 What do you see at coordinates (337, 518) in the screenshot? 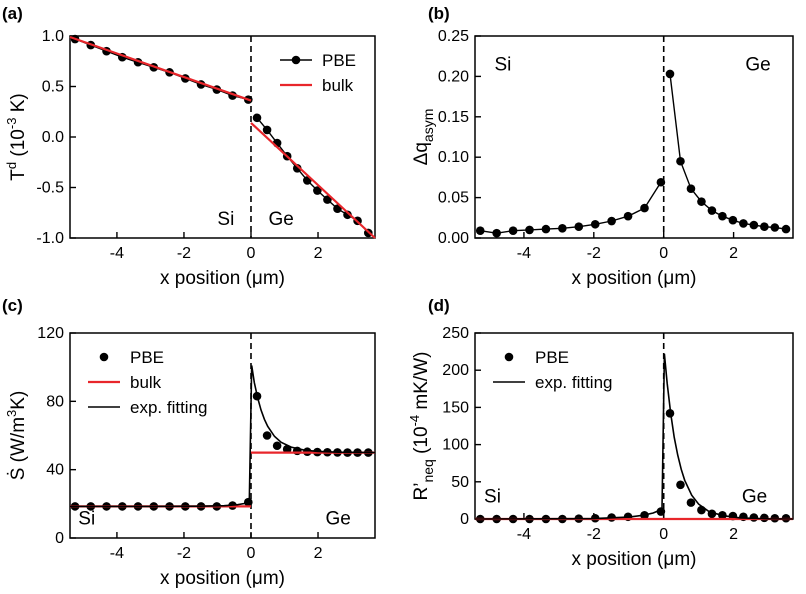
I see `panel-c-annotation-ge: Ge` at bounding box center [337, 518].